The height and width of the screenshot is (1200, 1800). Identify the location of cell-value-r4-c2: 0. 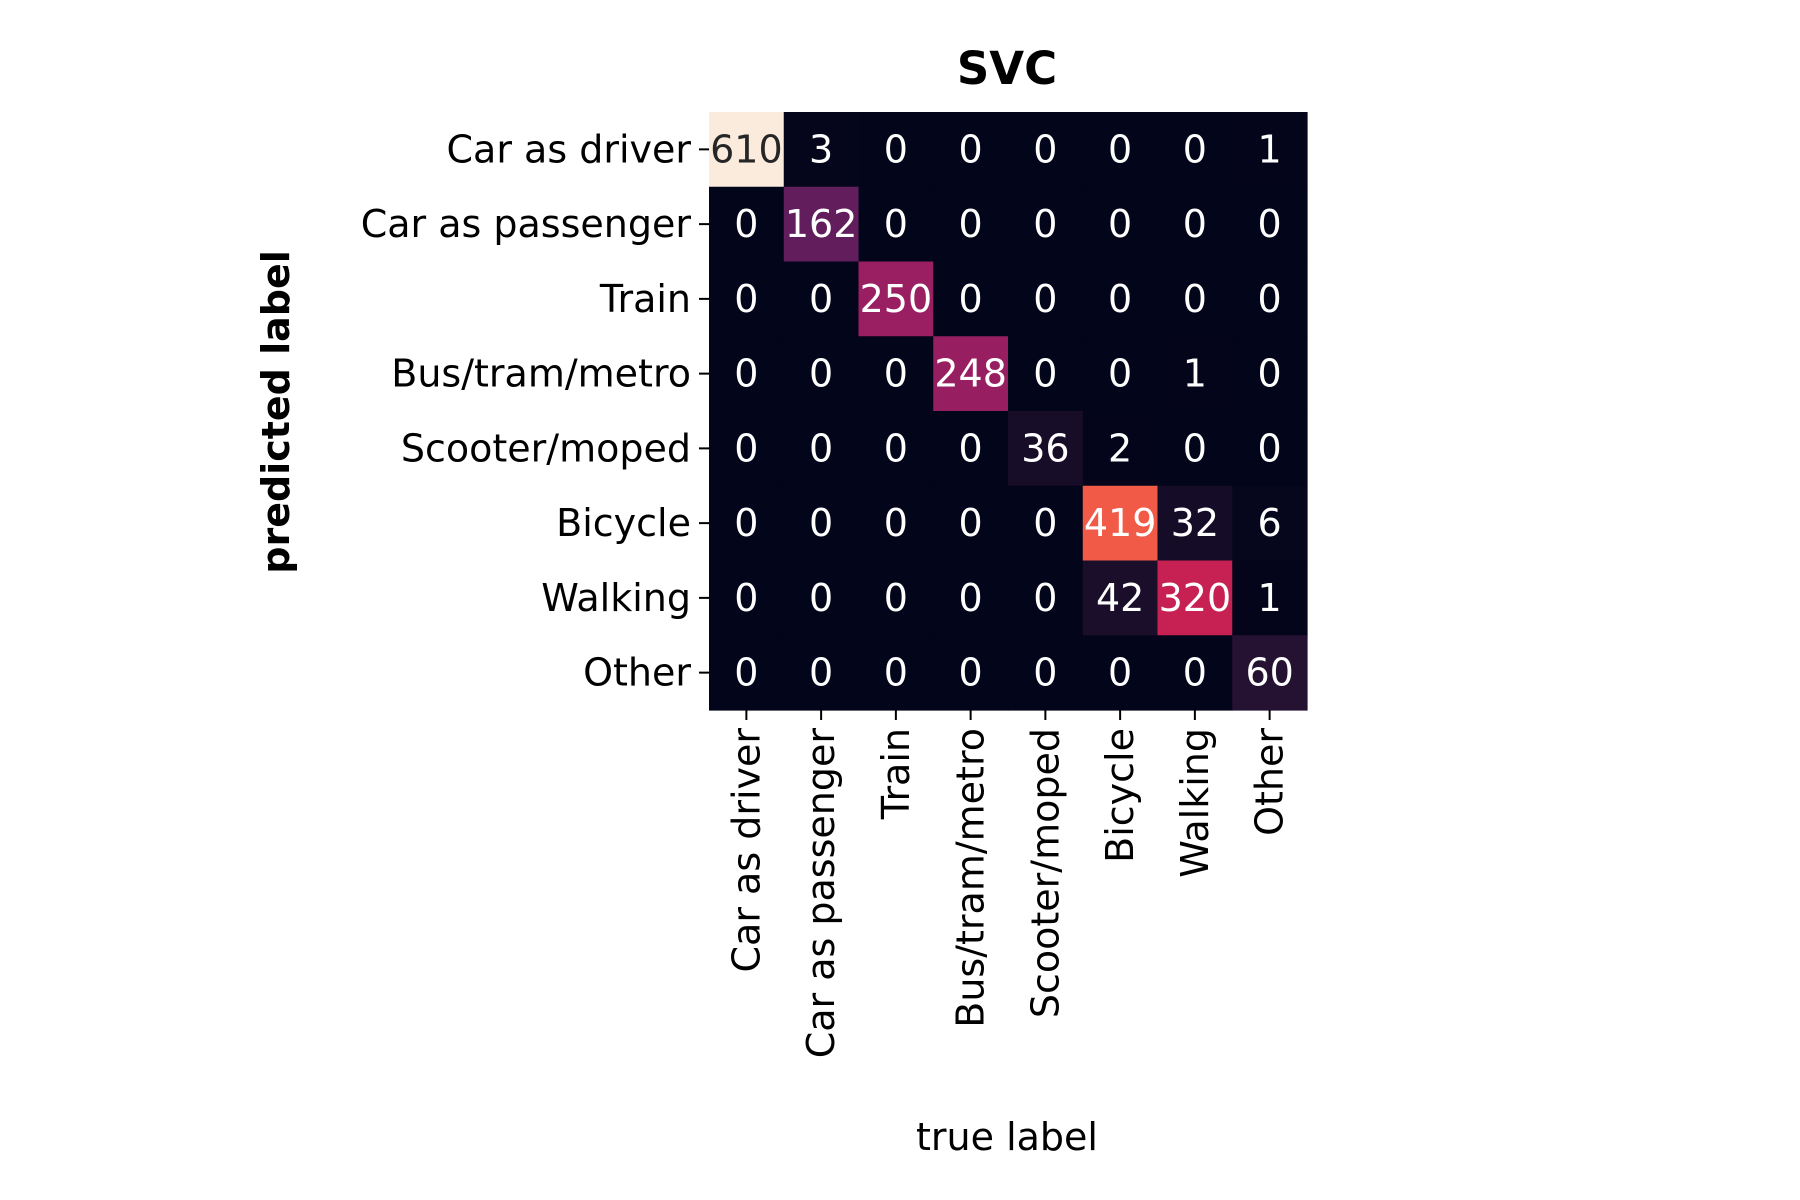
(896, 448).